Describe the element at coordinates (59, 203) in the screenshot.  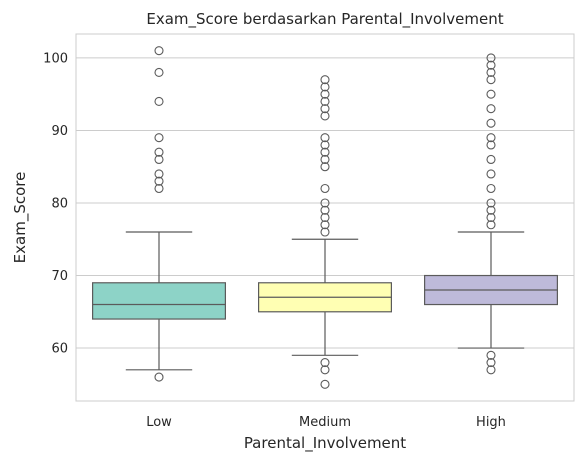
I see `y-tick-label: 80` at that location.